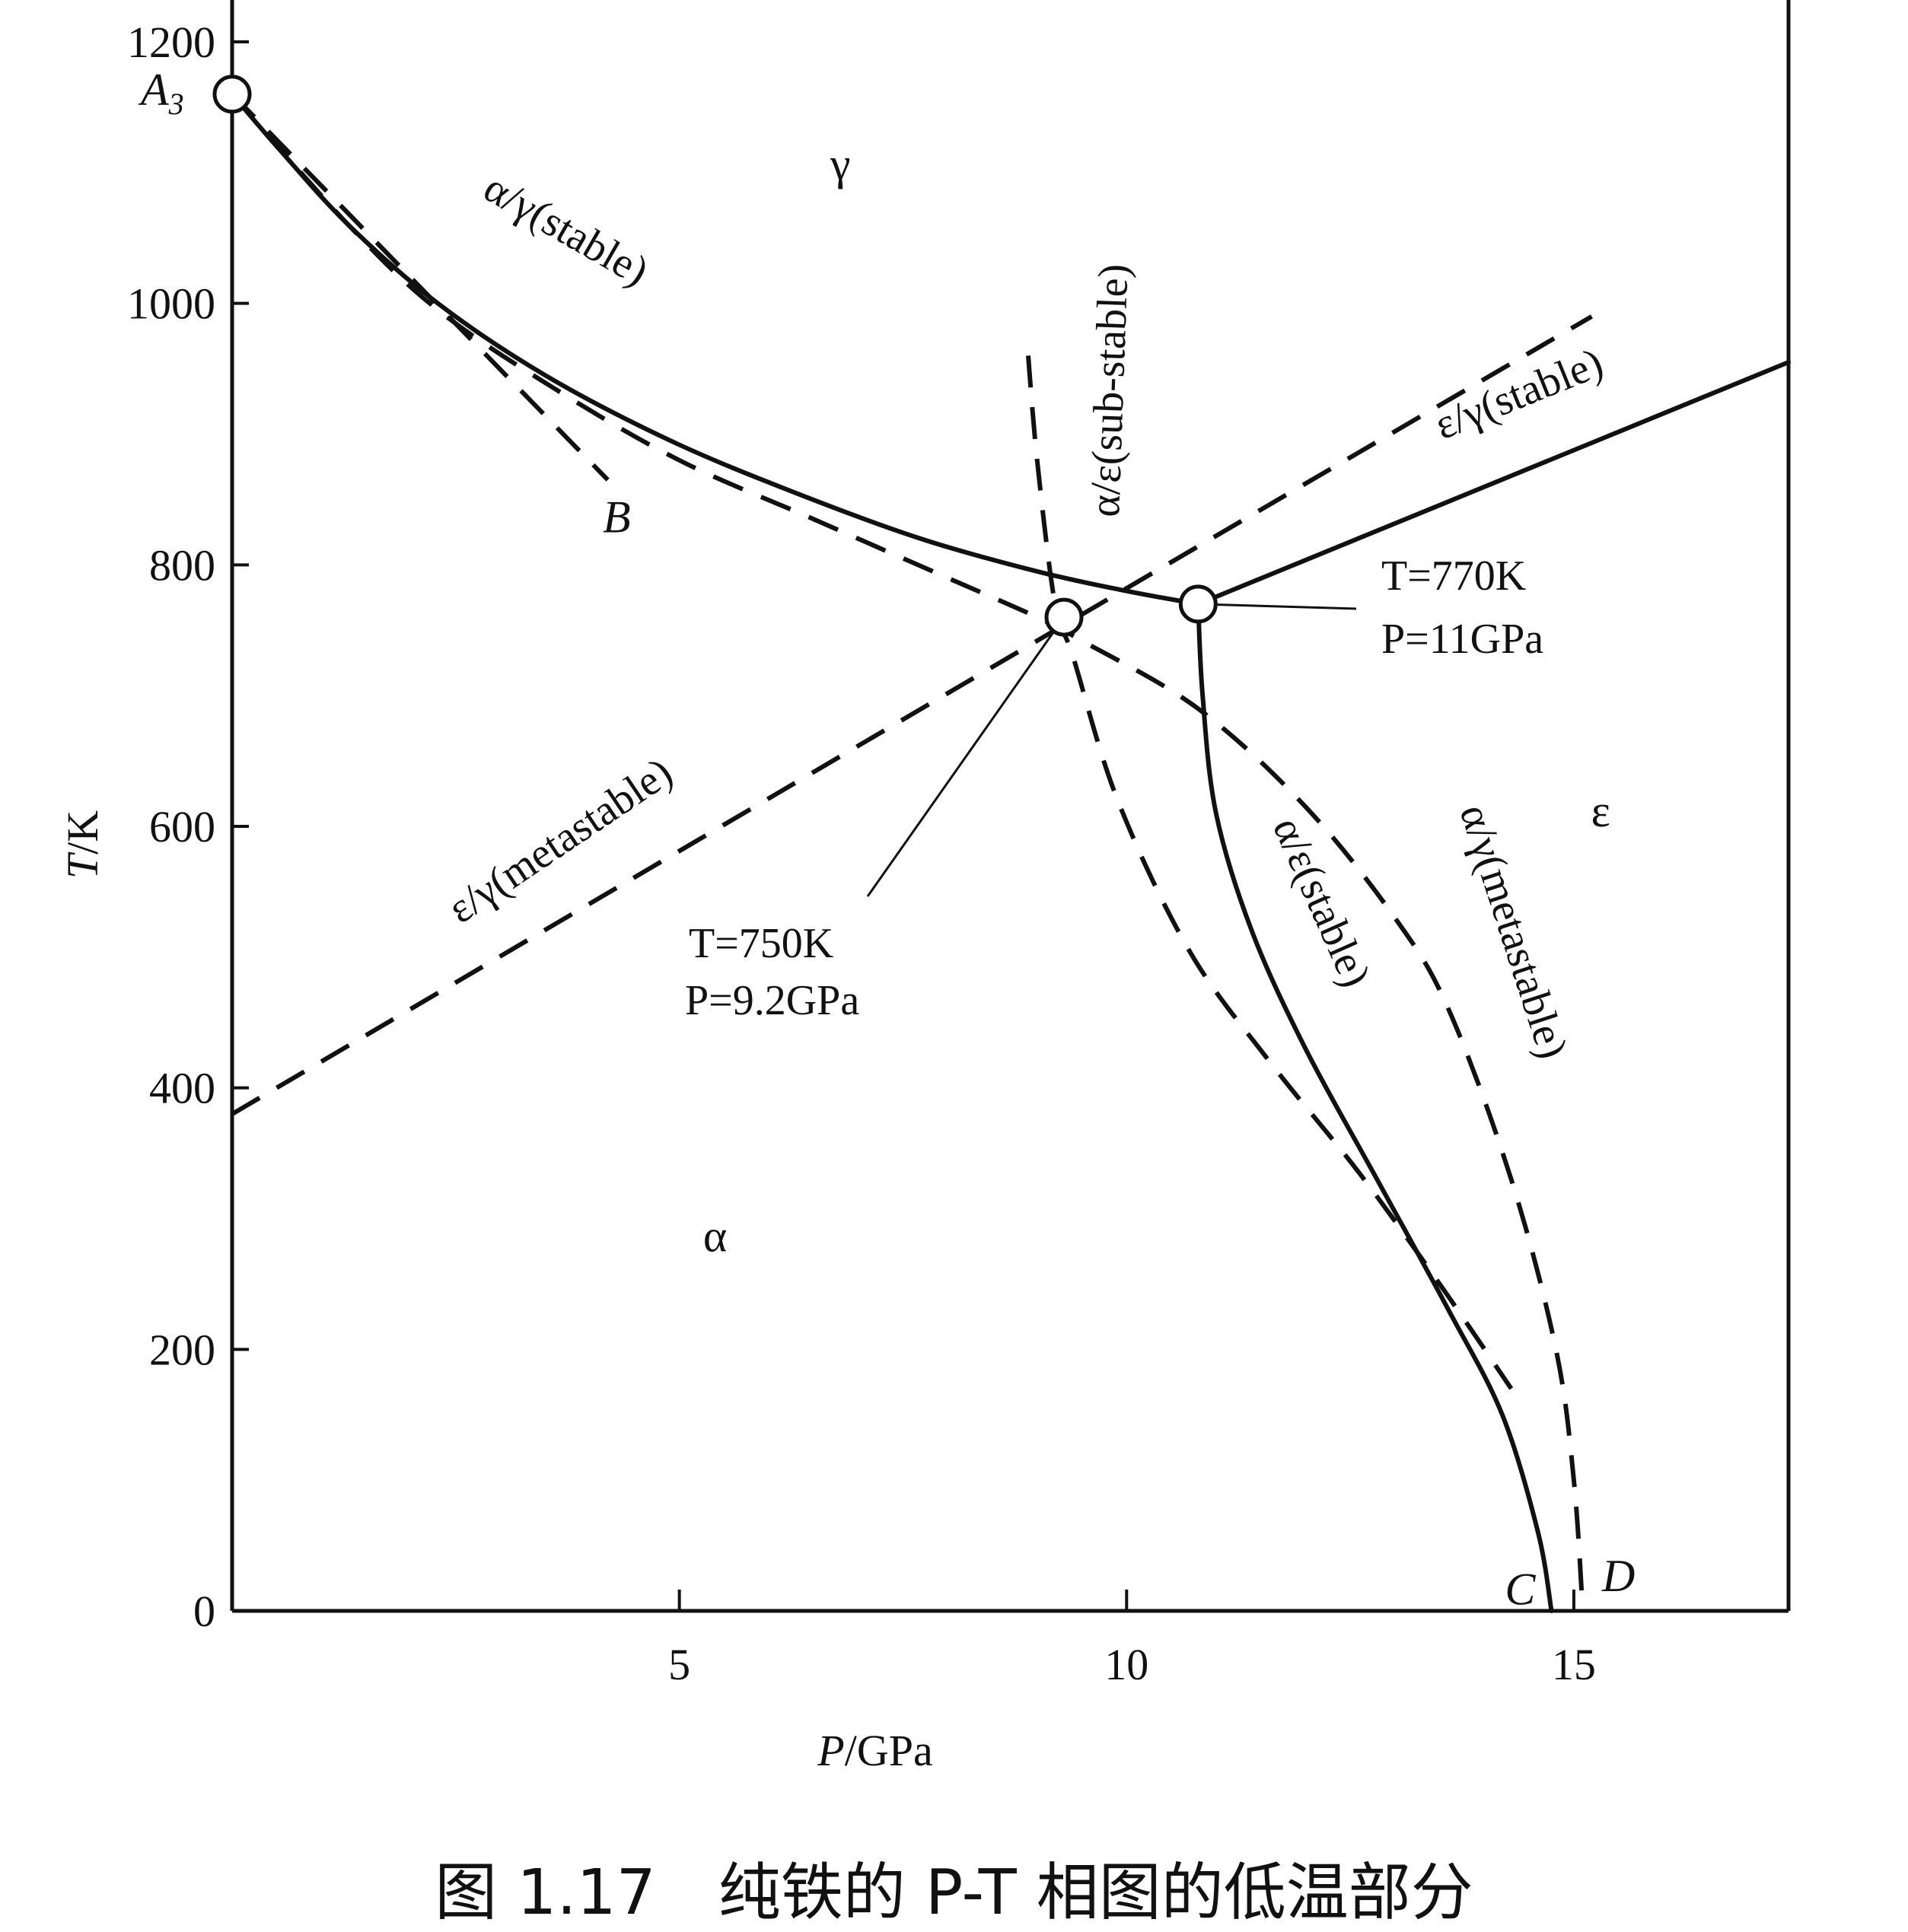 This screenshot has height=1932, width=1908. Describe the element at coordinates (1453, 576) in the screenshot. I see `annotation-t770: T=770K` at that location.